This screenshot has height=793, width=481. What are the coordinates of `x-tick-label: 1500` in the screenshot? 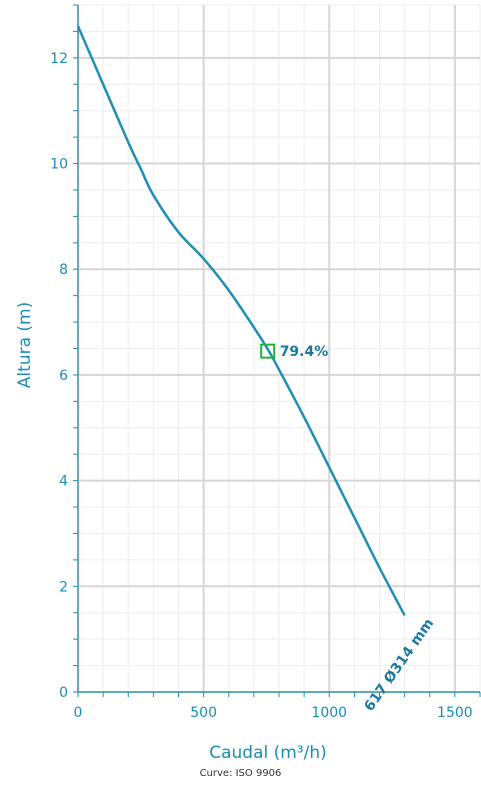 It's located at (455, 713).